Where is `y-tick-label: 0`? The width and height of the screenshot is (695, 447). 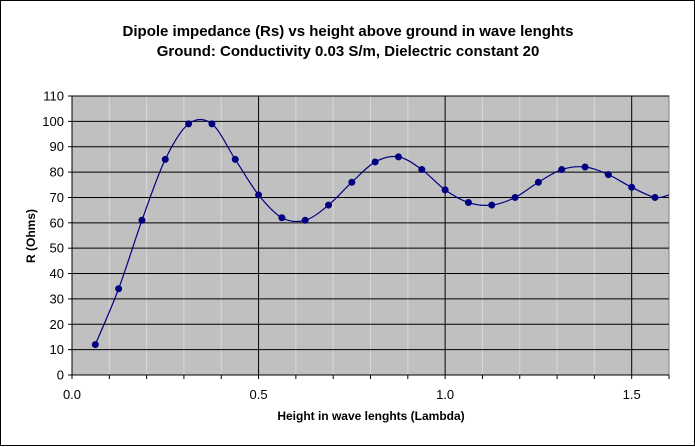 y-tick-label: 0 is located at coordinates (60, 375).